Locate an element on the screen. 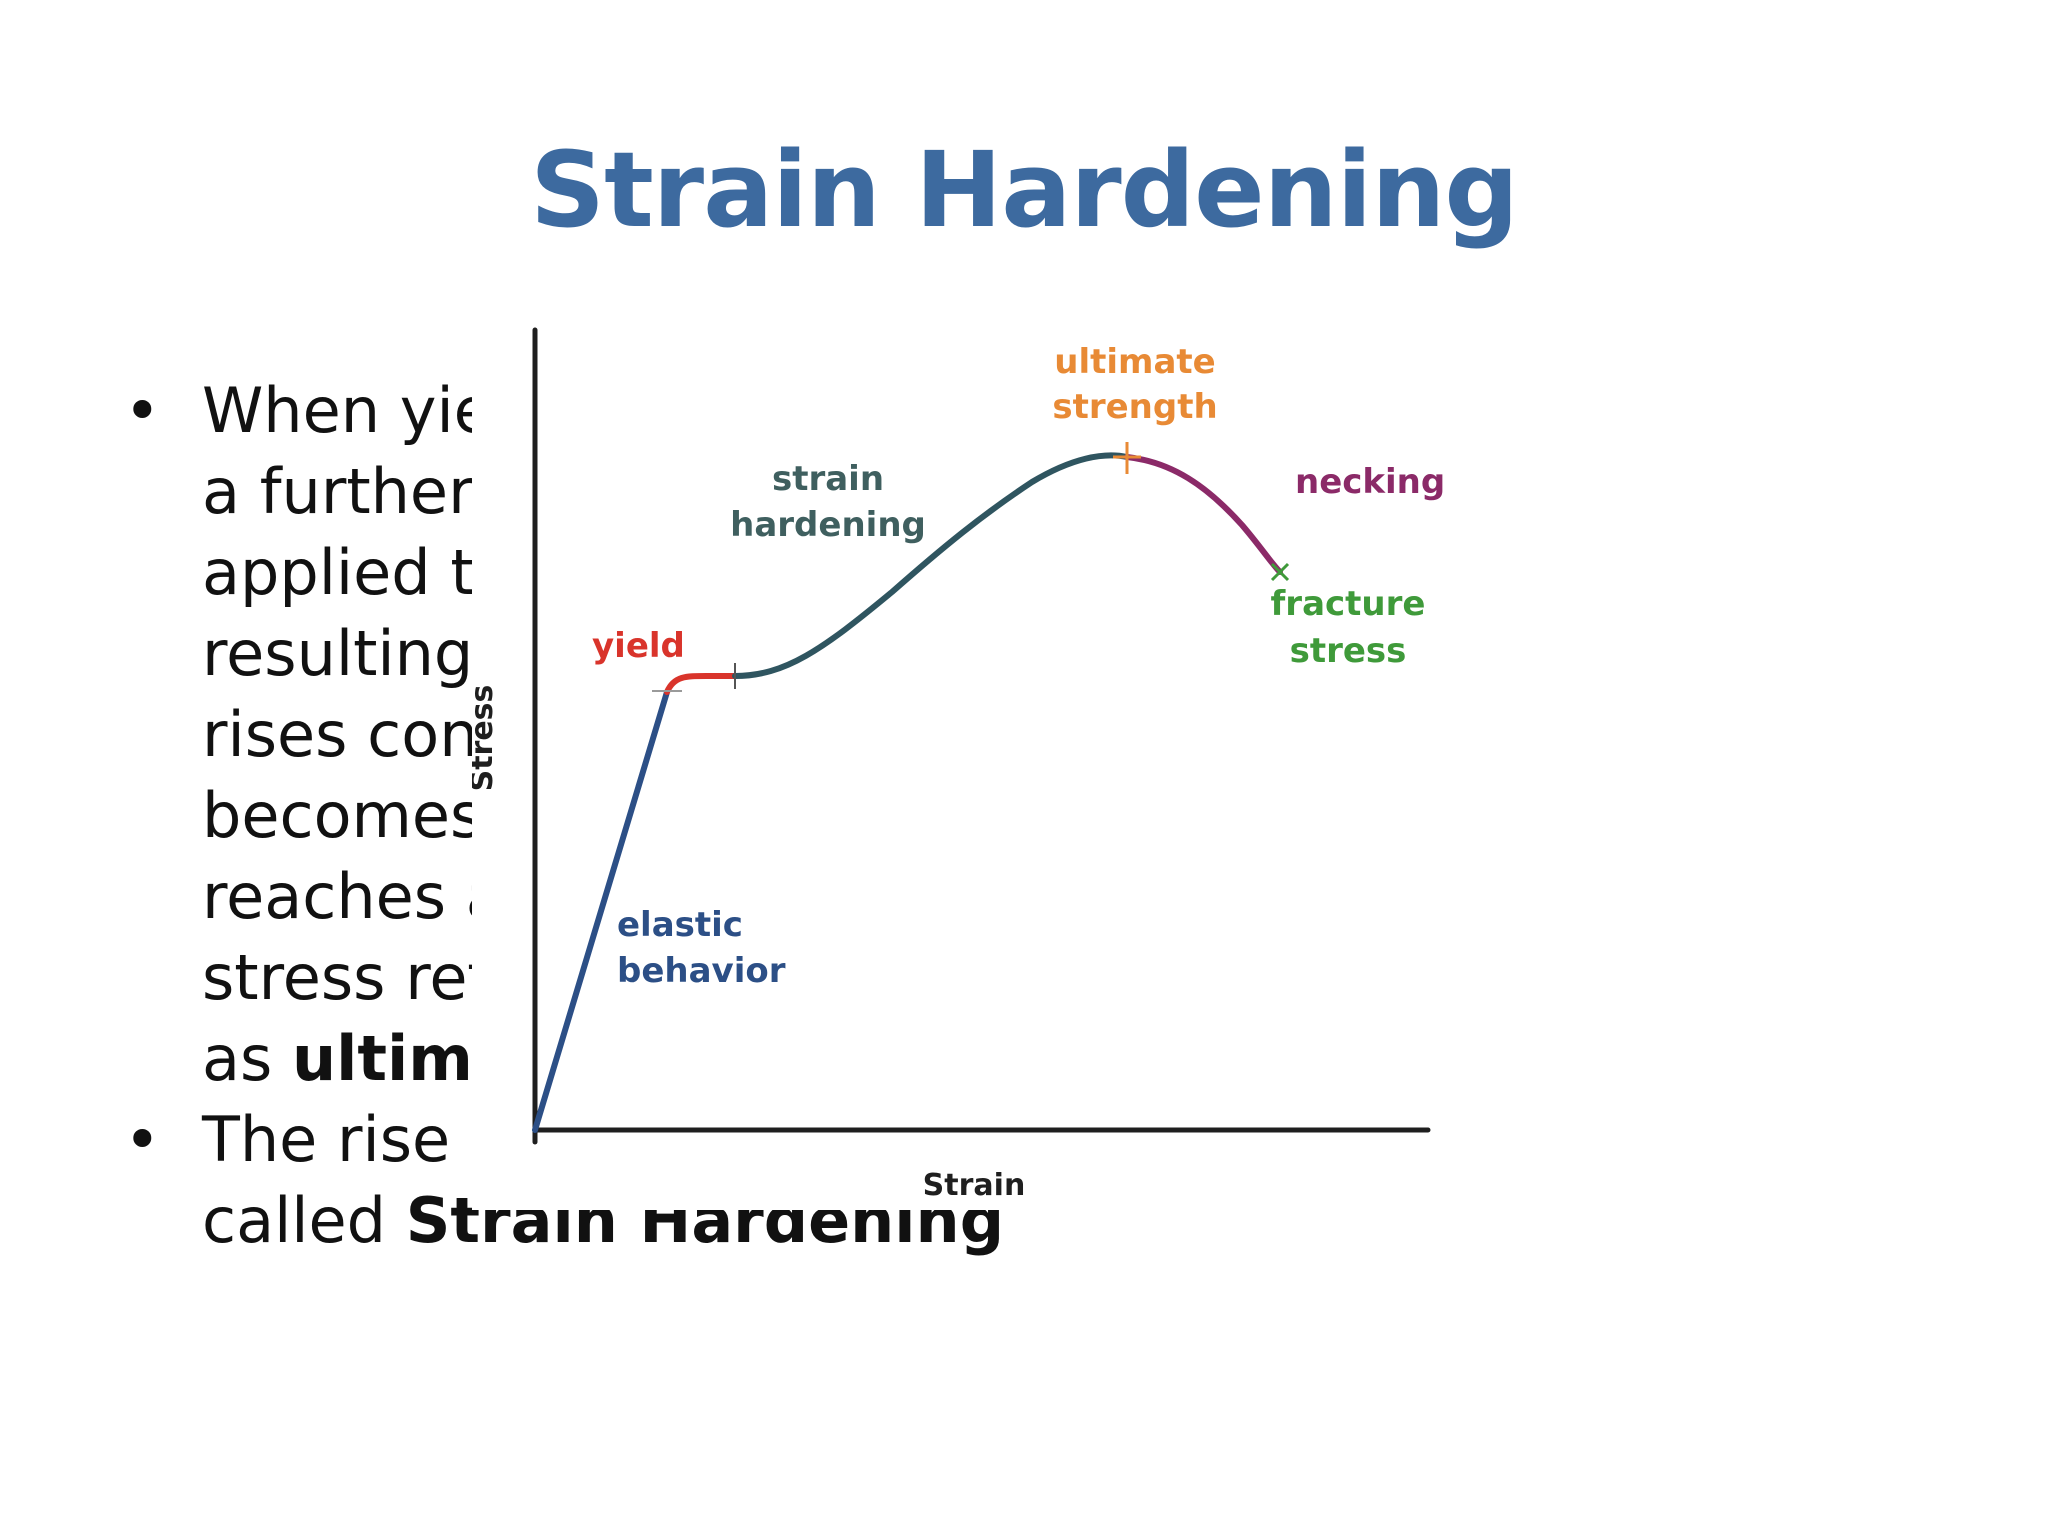 Image resolution: width=2048 pixels, height=1536 pixels. bullet-text: When yie is located at coordinates (347, 410).